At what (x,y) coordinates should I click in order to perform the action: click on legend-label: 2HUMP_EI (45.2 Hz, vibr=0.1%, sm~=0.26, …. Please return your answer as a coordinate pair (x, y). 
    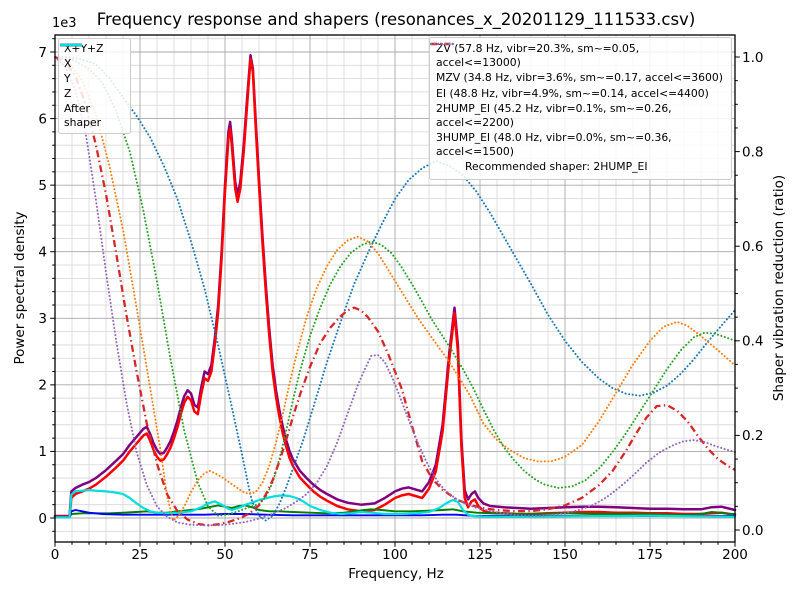
    Looking at the image, I should click on (554, 116).